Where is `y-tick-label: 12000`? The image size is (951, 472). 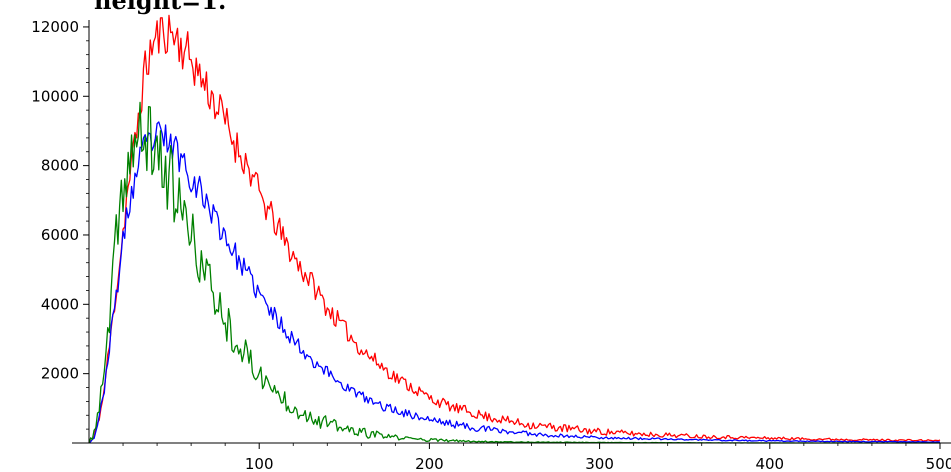
y-tick-label: 12000 is located at coordinates (55, 27).